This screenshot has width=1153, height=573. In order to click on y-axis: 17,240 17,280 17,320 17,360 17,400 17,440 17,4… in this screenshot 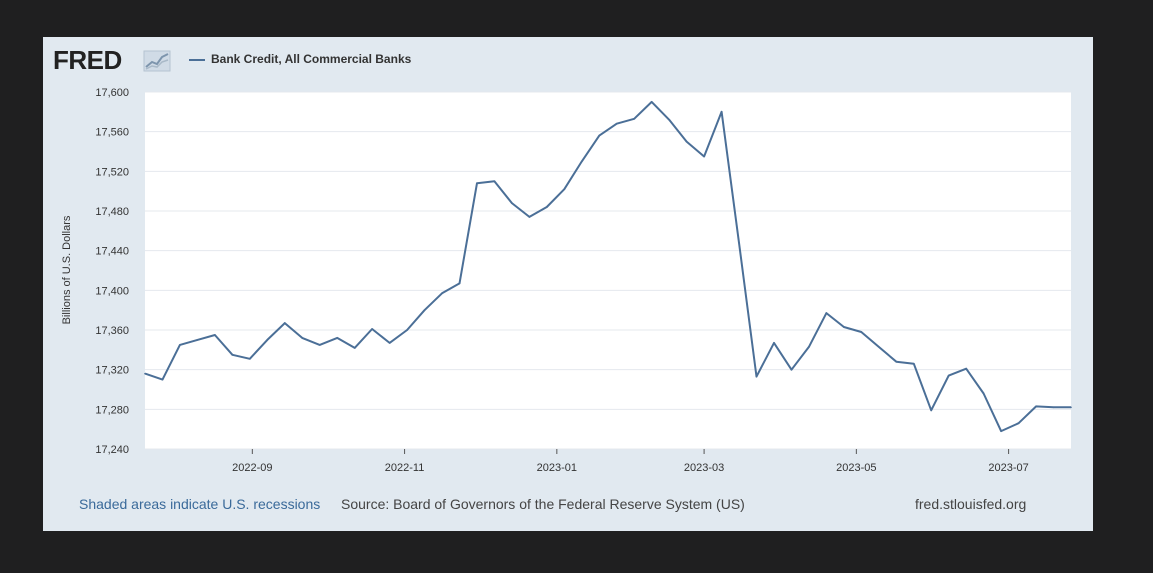, I will do `click(112, 271)`.